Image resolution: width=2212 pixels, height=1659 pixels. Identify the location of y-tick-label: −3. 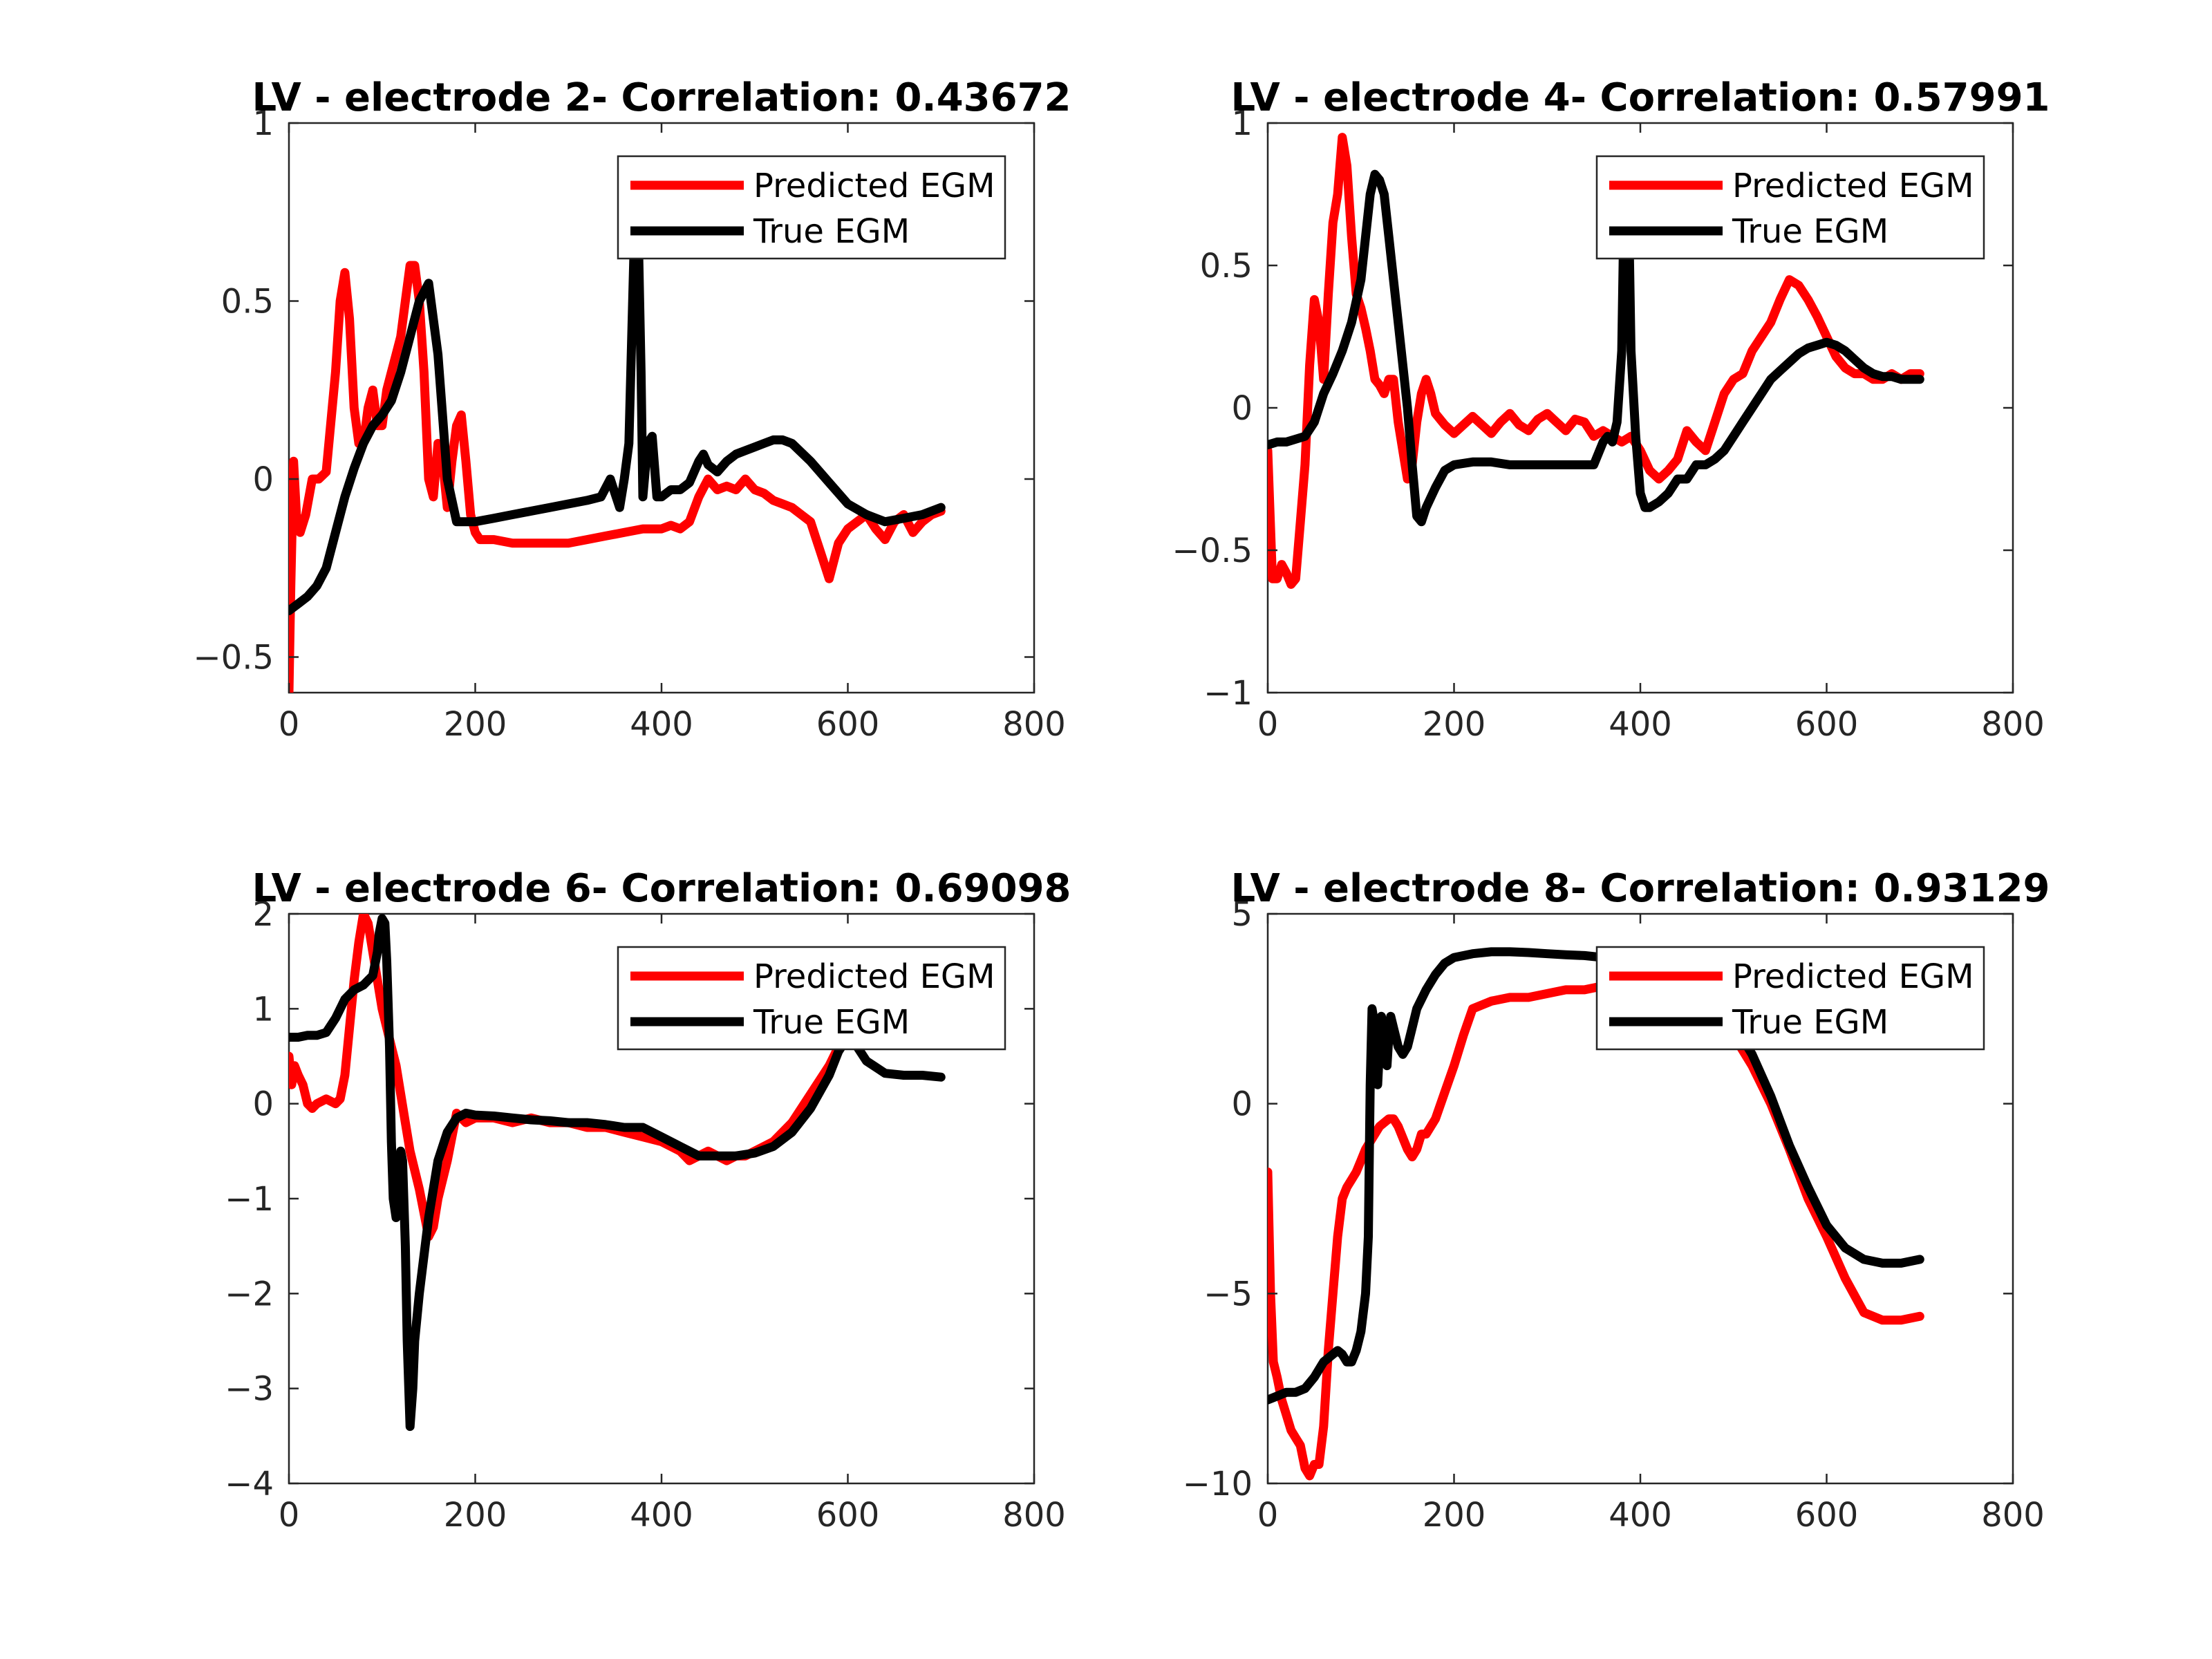
(249, 1389).